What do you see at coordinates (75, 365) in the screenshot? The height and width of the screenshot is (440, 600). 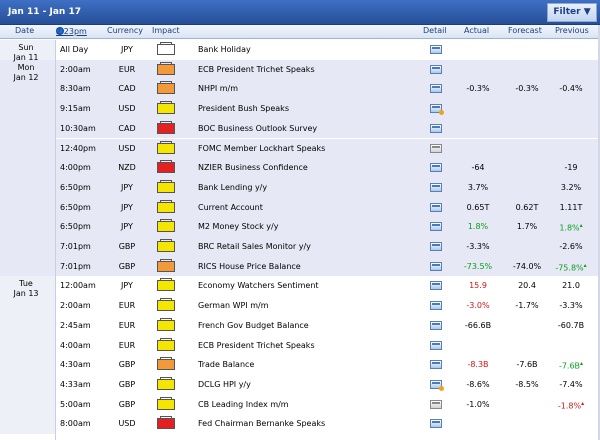 I see `event-time: 4:30am` at bounding box center [75, 365].